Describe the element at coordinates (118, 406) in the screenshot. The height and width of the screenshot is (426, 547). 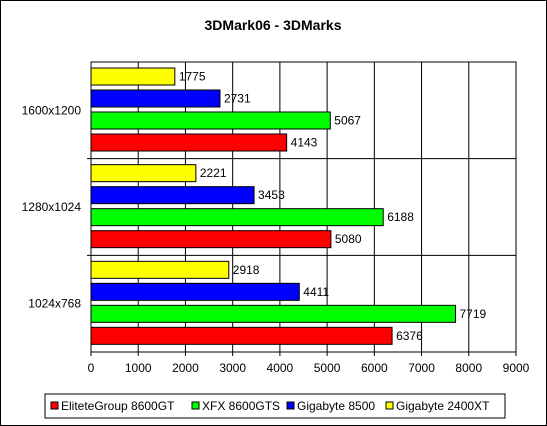
I see `legend-label: EliteteGroup 8600GT` at that location.